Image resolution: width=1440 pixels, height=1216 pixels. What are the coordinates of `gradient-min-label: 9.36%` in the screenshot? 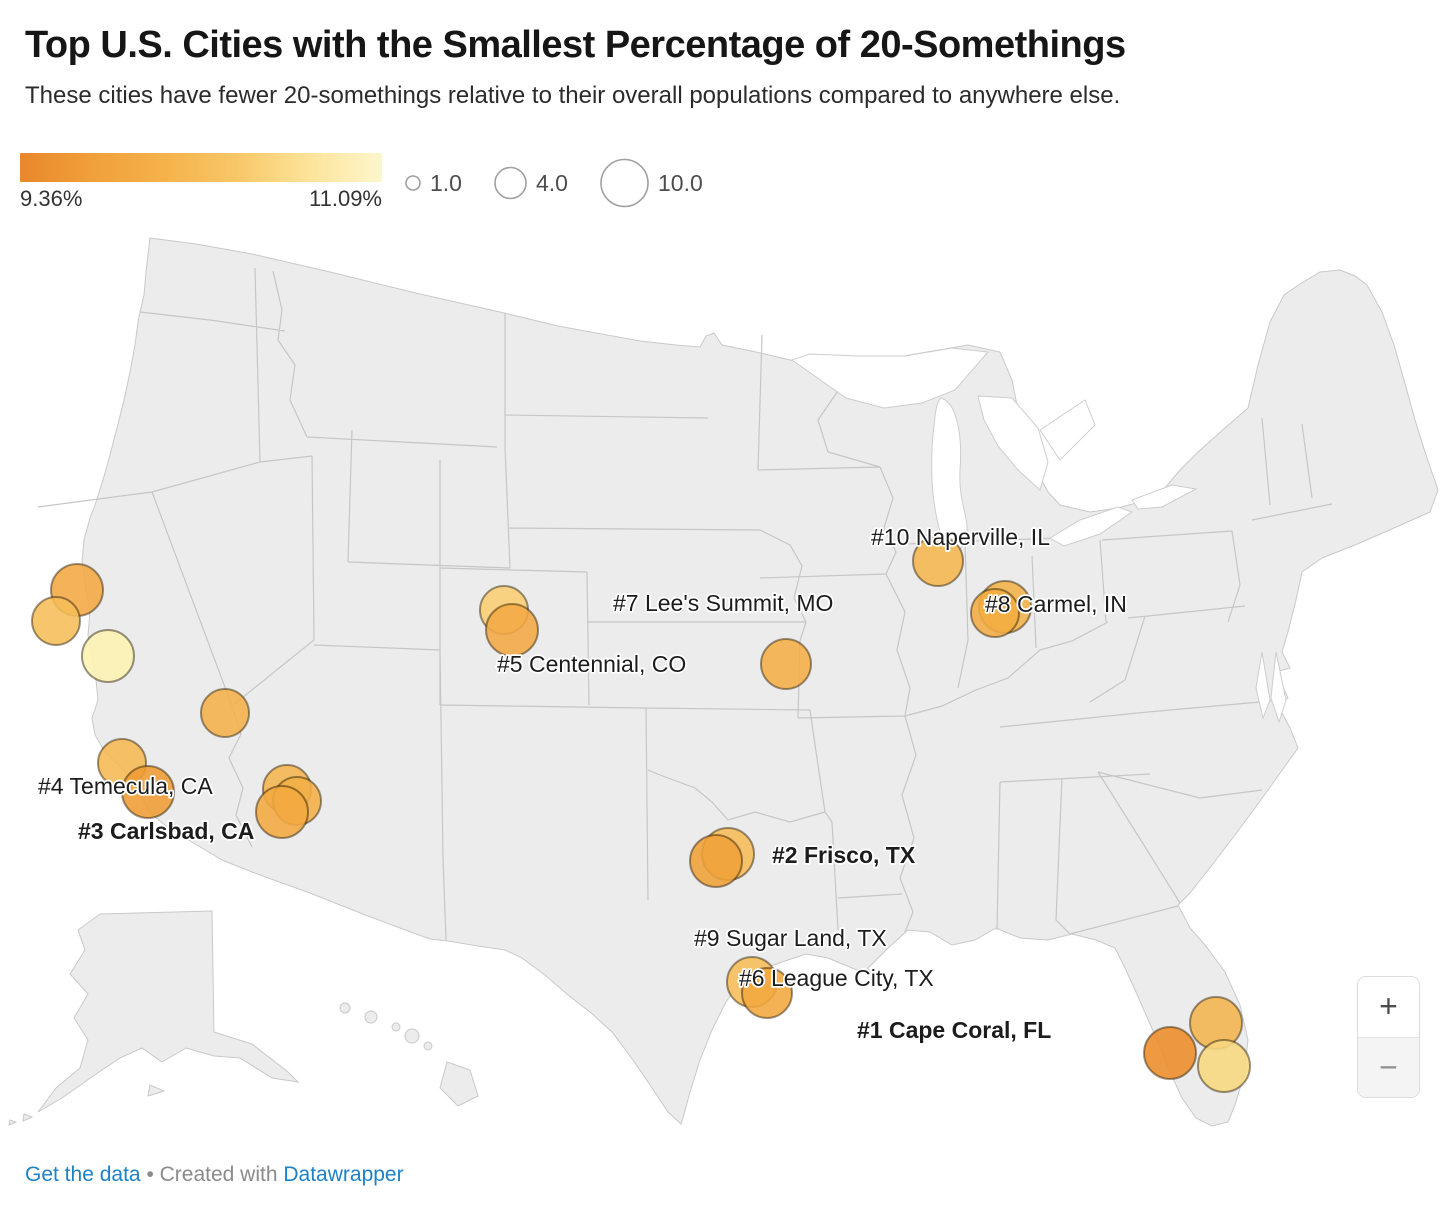 It's located at (51, 198).